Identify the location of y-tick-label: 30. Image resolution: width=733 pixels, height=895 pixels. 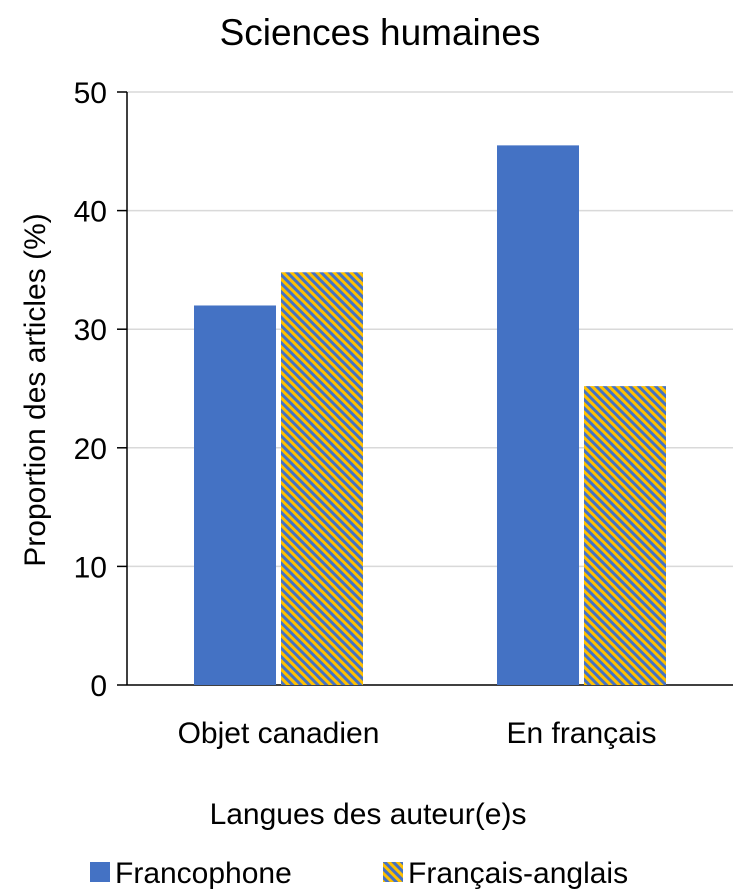
(90, 330).